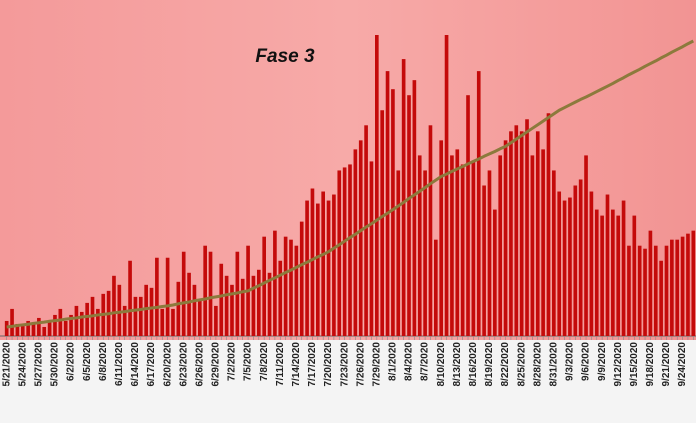 The height and width of the screenshot is (423, 696). Describe the element at coordinates (344, 364) in the screenshot. I see `x-tick-label: 7/23/2020` at that location.